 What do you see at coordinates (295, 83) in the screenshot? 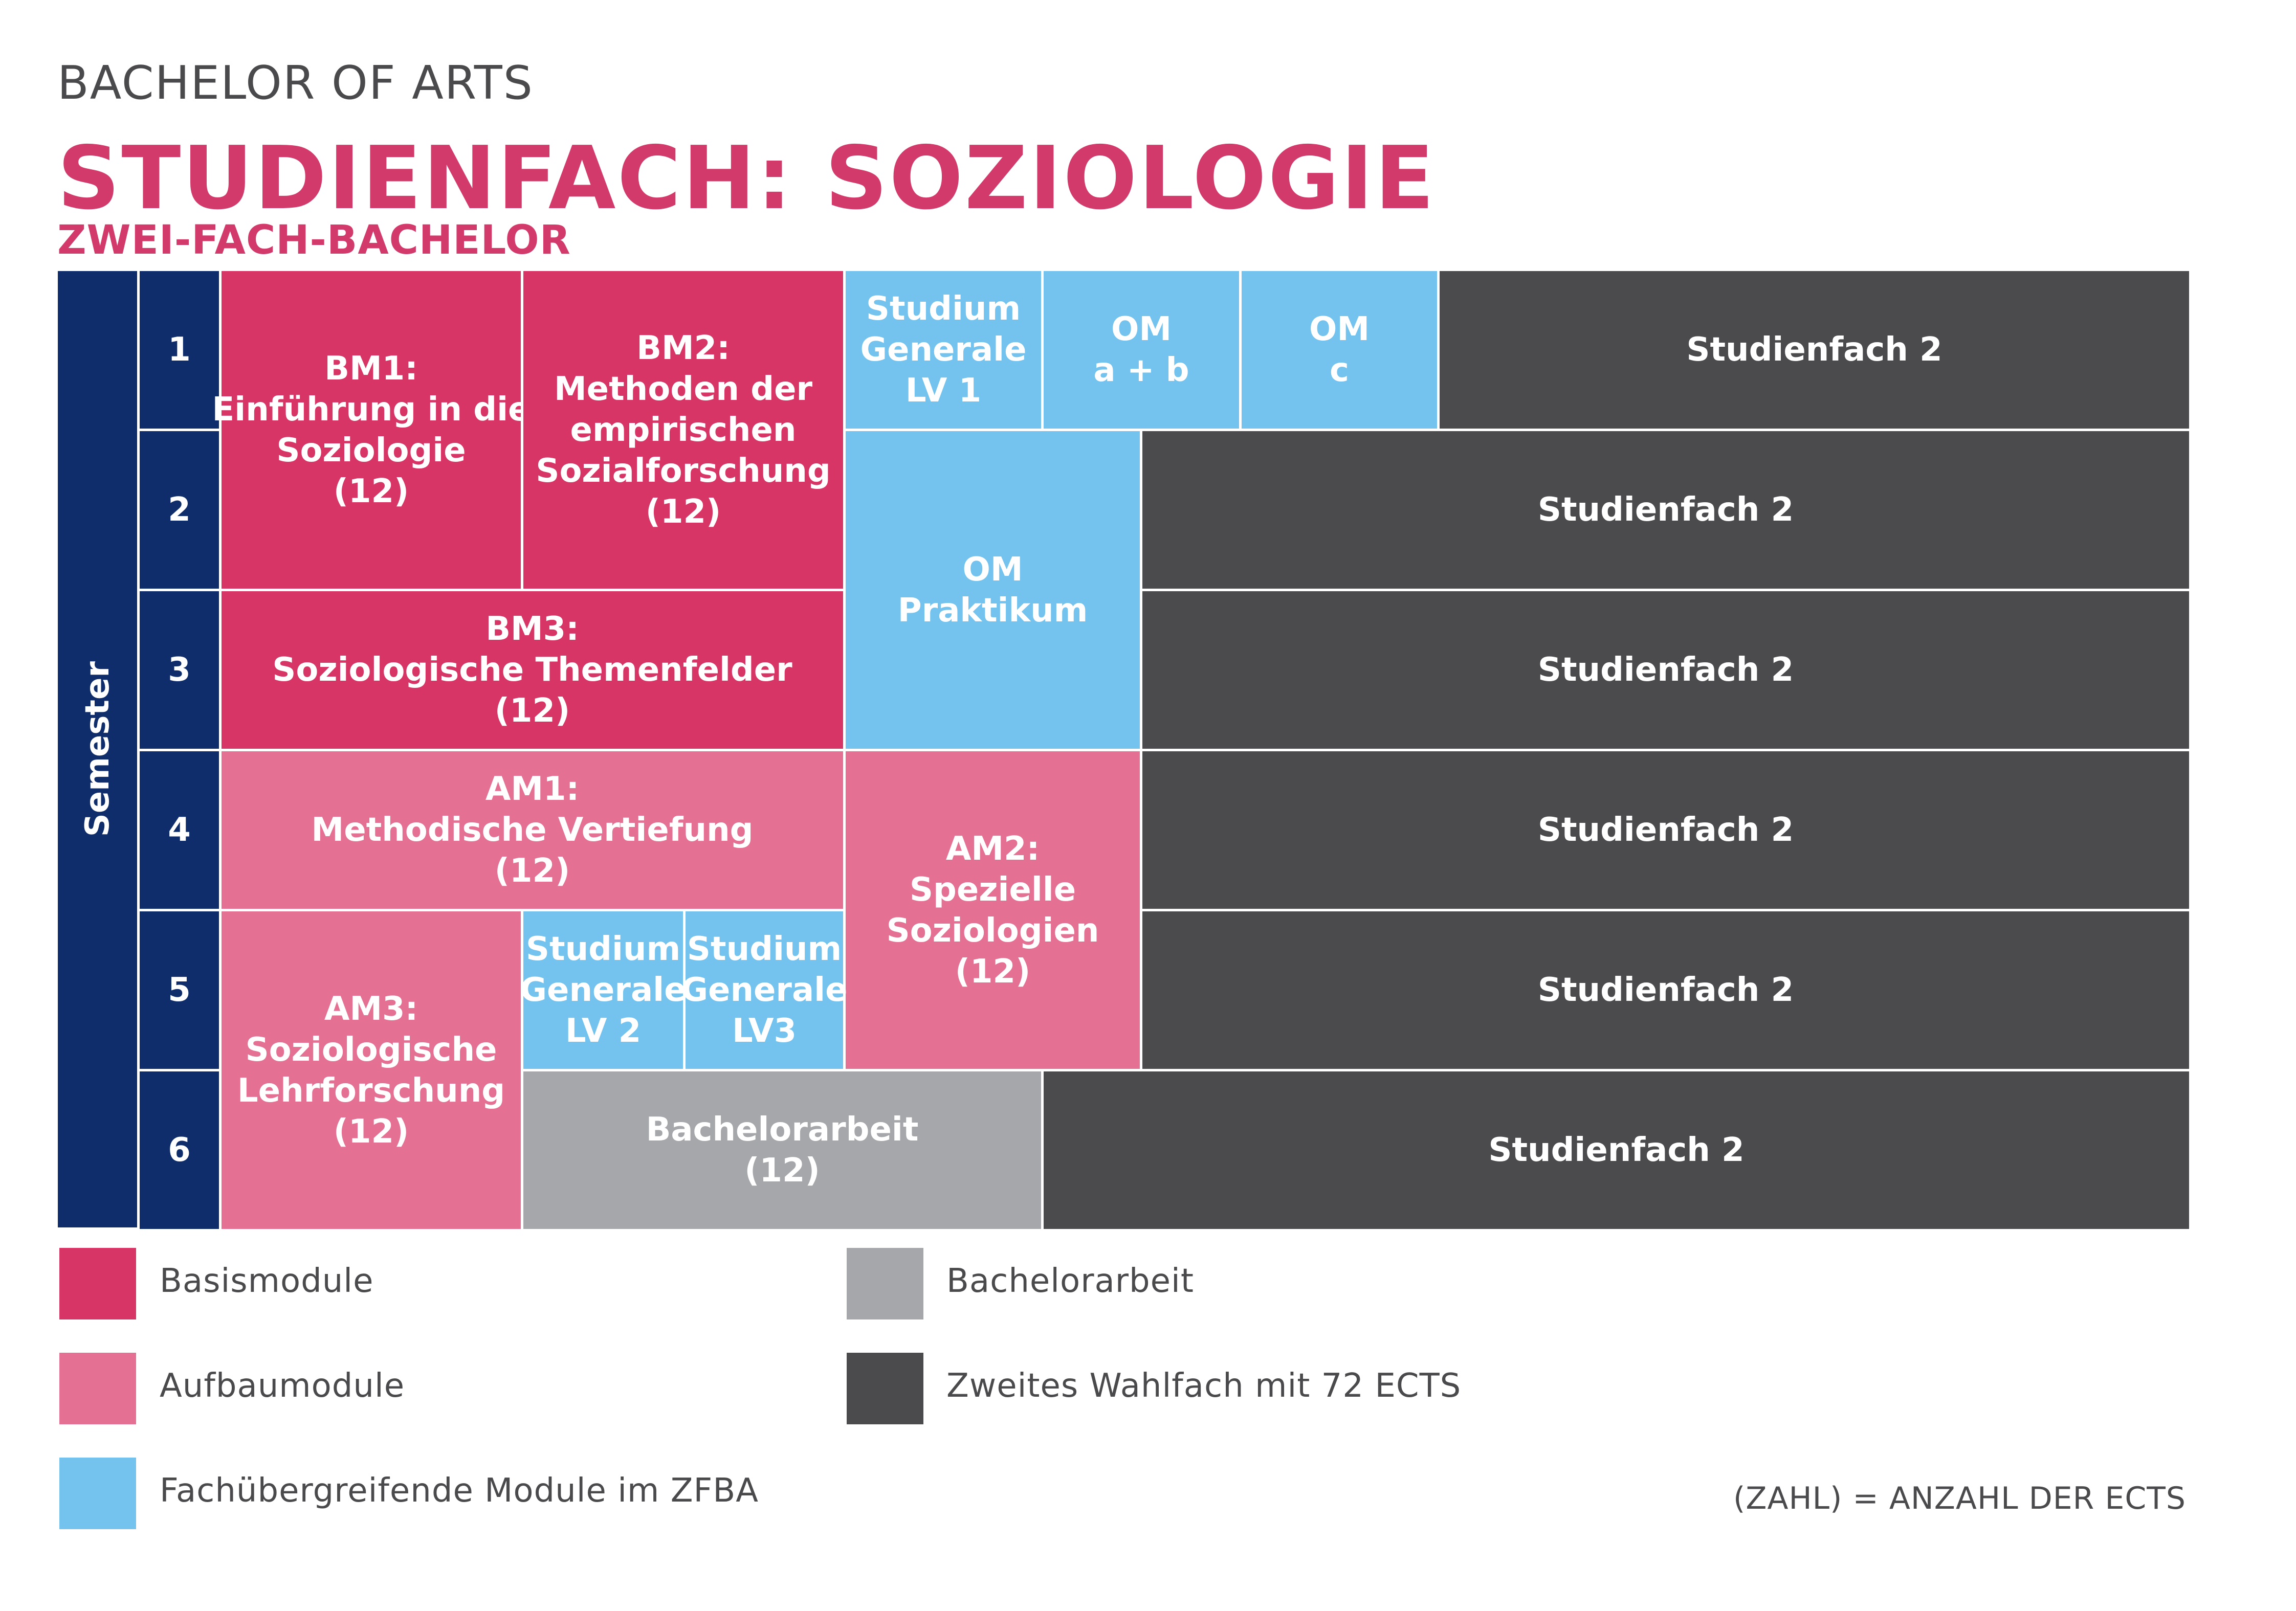
I see `program-heading: BACHELOR OF ARTS` at bounding box center [295, 83].